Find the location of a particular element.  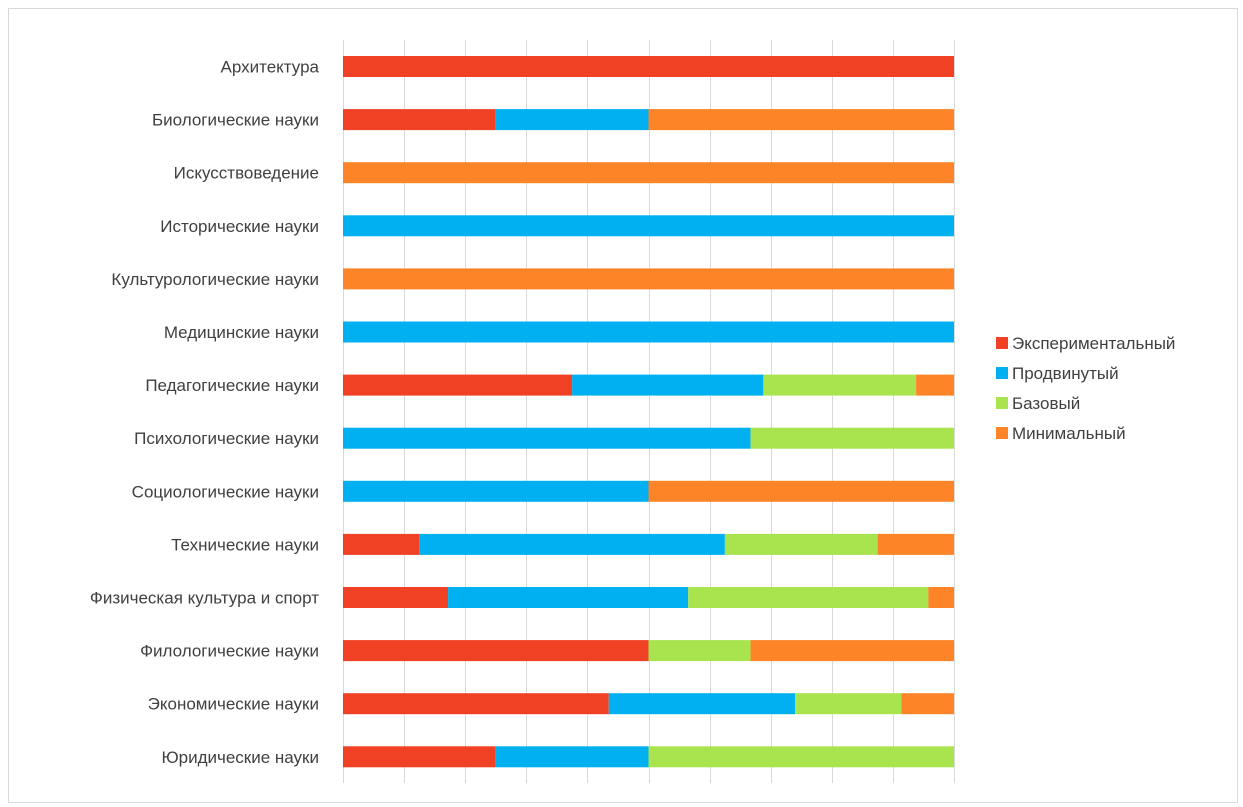

category-label: Экономические науки is located at coordinates (233, 704).